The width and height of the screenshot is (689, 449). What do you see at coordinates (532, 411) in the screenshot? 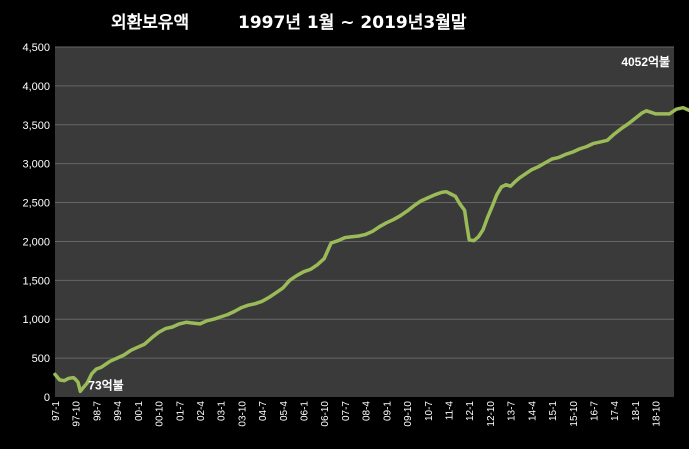
I see `x-tick-label: 14-4` at bounding box center [532, 411].